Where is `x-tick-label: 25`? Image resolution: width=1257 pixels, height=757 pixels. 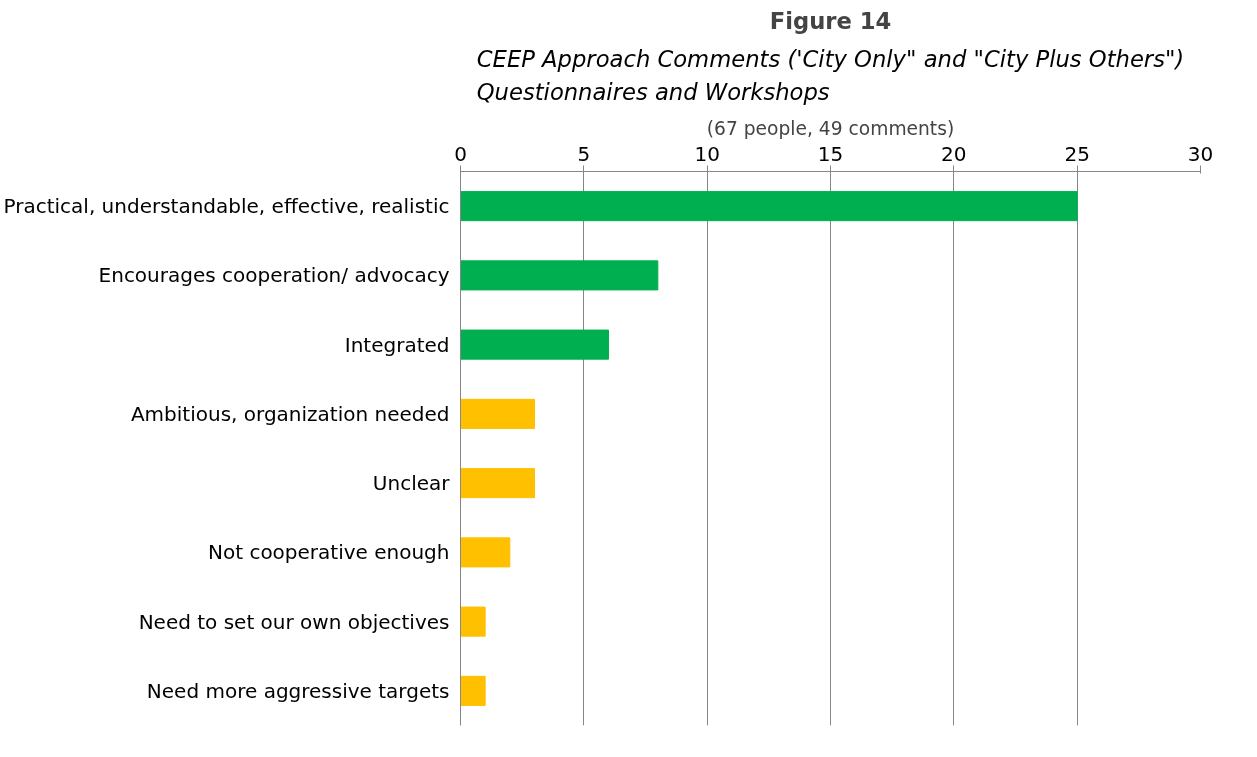 x-tick-label: 25 is located at coordinates (1077, 153).